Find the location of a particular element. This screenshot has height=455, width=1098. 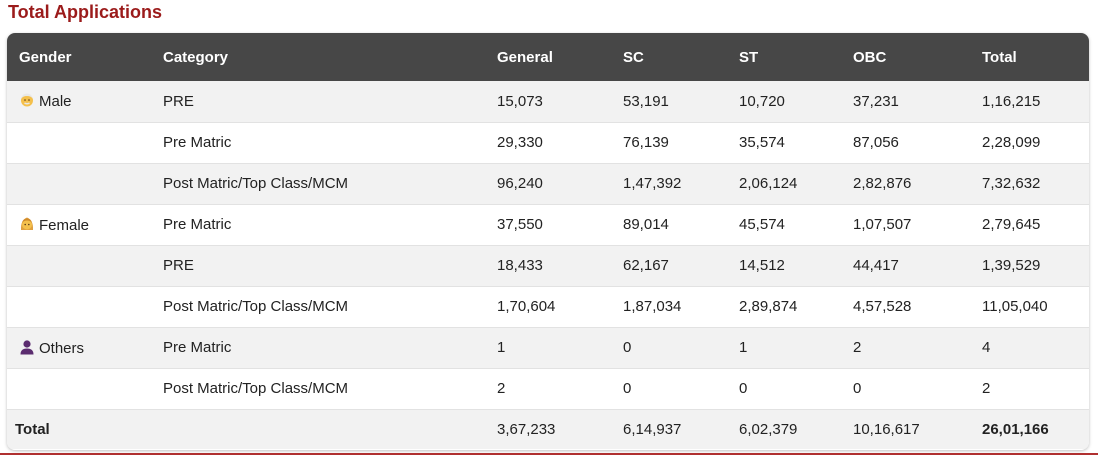

col-header-category: Category is located at coordinates (196, 57).